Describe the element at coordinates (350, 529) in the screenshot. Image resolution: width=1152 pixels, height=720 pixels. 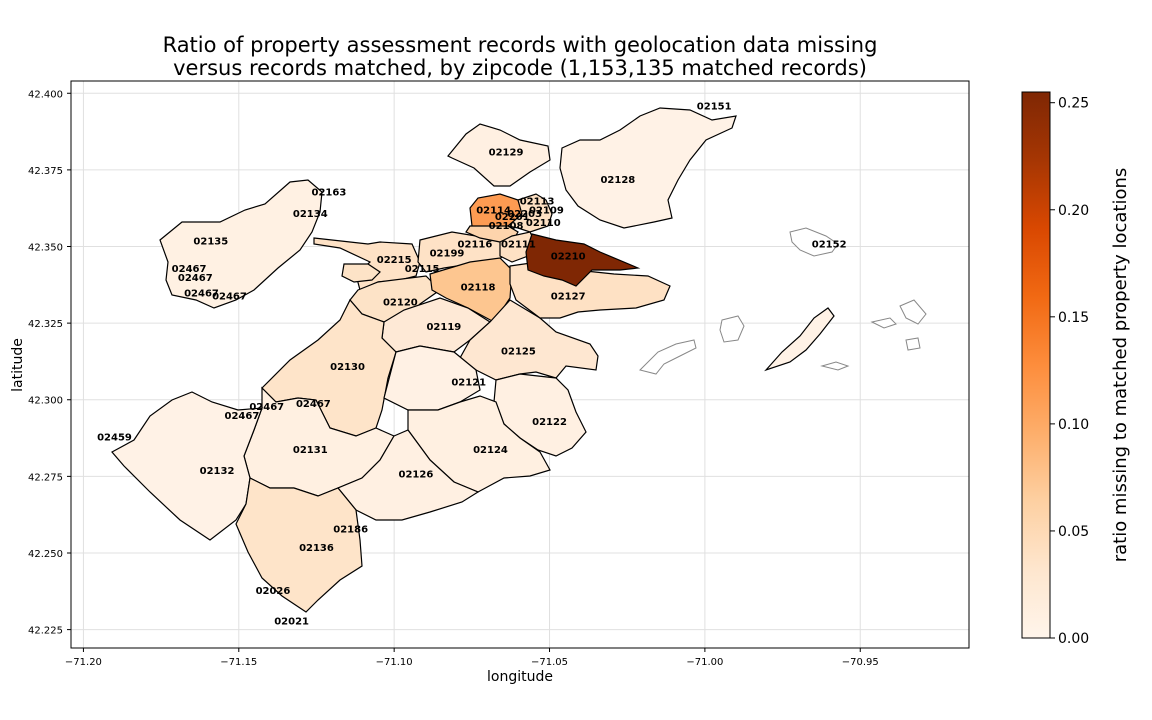
I see `zipcode-label: 02186` at that location.